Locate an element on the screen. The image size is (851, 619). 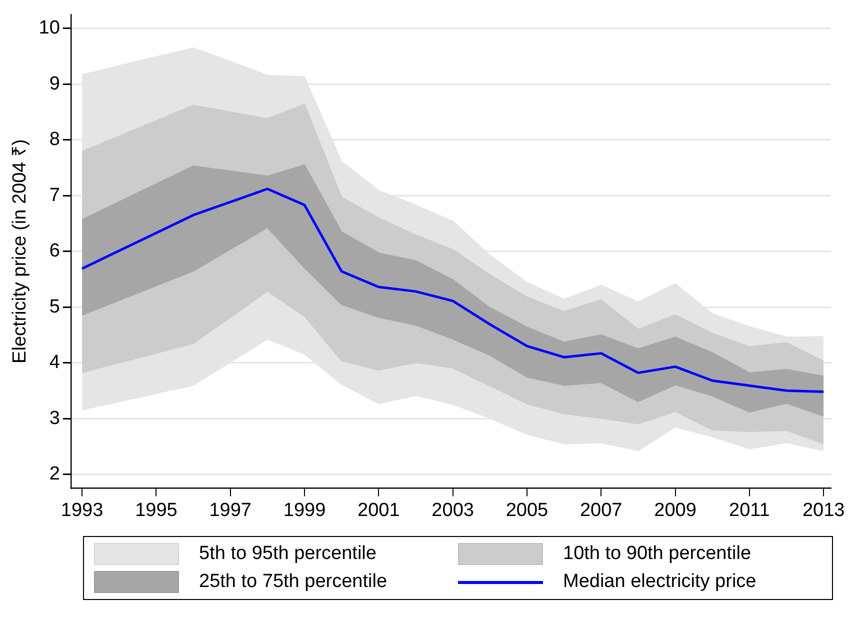
legend-label: 10th to 90th percentile is located at coordinates (657, 554).